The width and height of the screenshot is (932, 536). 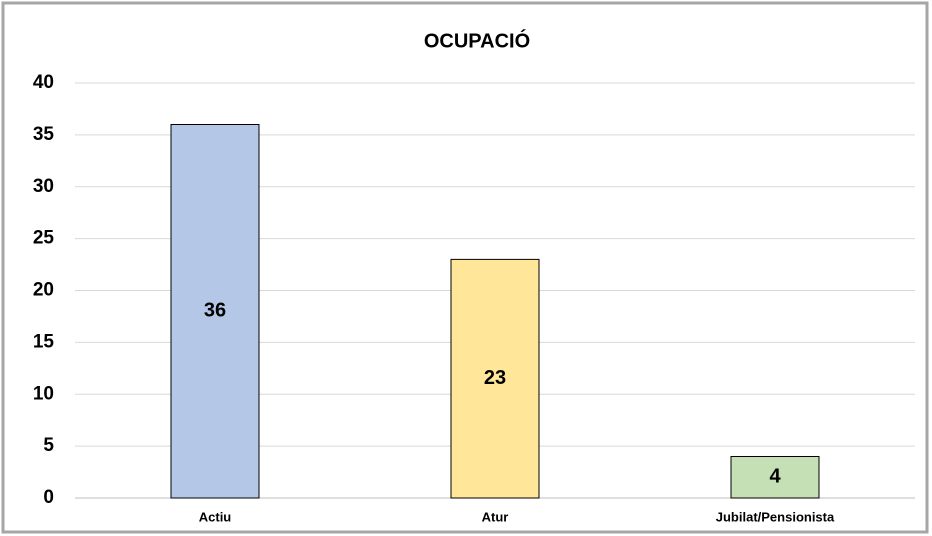 What do you see at coordinates (48, 497) in the screenshot?
I see `y-tick-label: 0` at bounding box center [48, 497].